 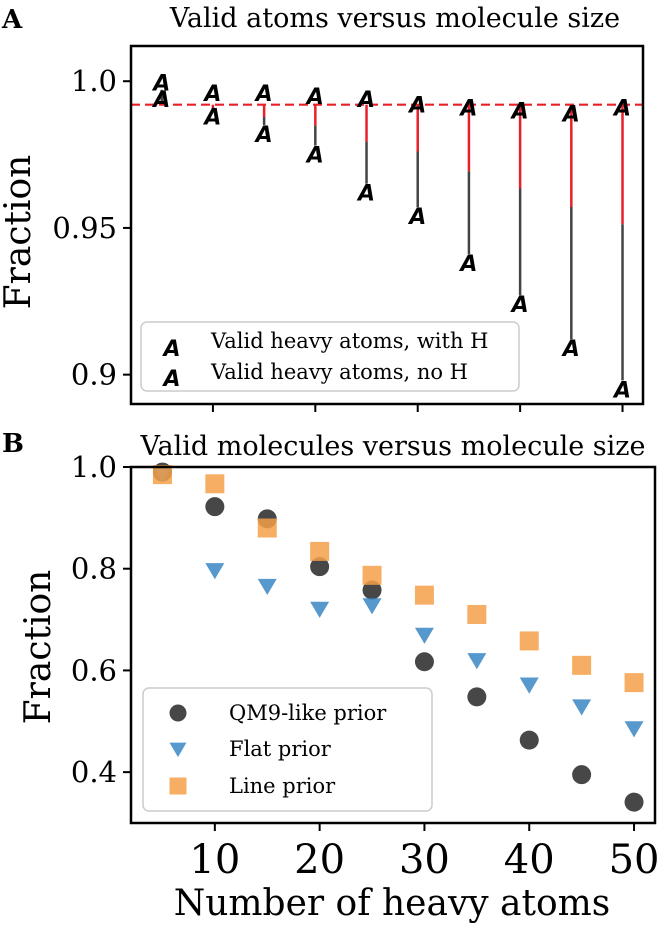 I want to click on panel-a-letter: A, so click(x=12, y=20).